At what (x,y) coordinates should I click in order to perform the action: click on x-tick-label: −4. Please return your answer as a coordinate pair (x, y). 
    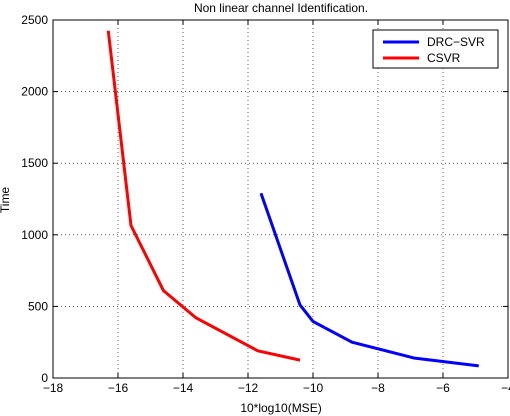
    Looking at the image, I should click on (505, 388).